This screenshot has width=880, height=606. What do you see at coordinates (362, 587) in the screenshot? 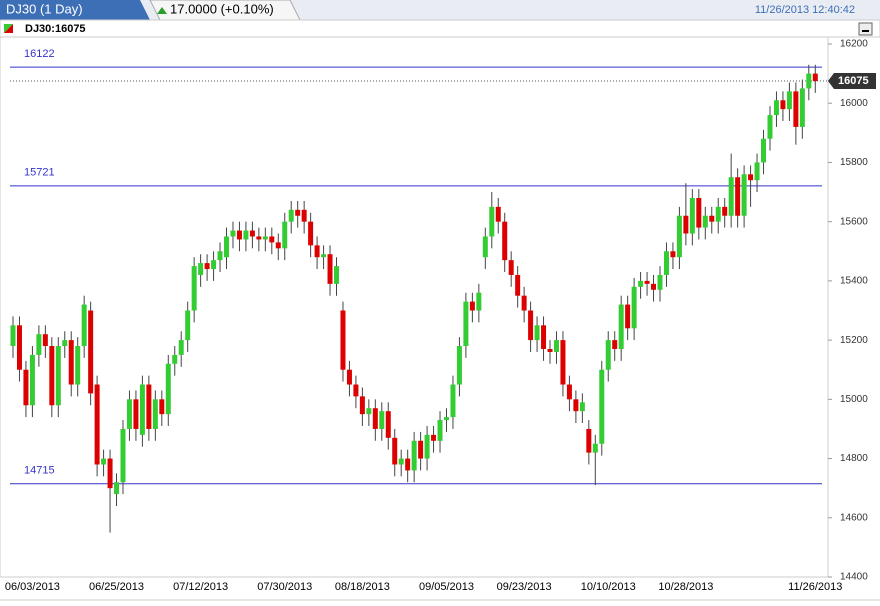
I see `x-tick-label: 08/18/2013` at bounding box center [362, 587].